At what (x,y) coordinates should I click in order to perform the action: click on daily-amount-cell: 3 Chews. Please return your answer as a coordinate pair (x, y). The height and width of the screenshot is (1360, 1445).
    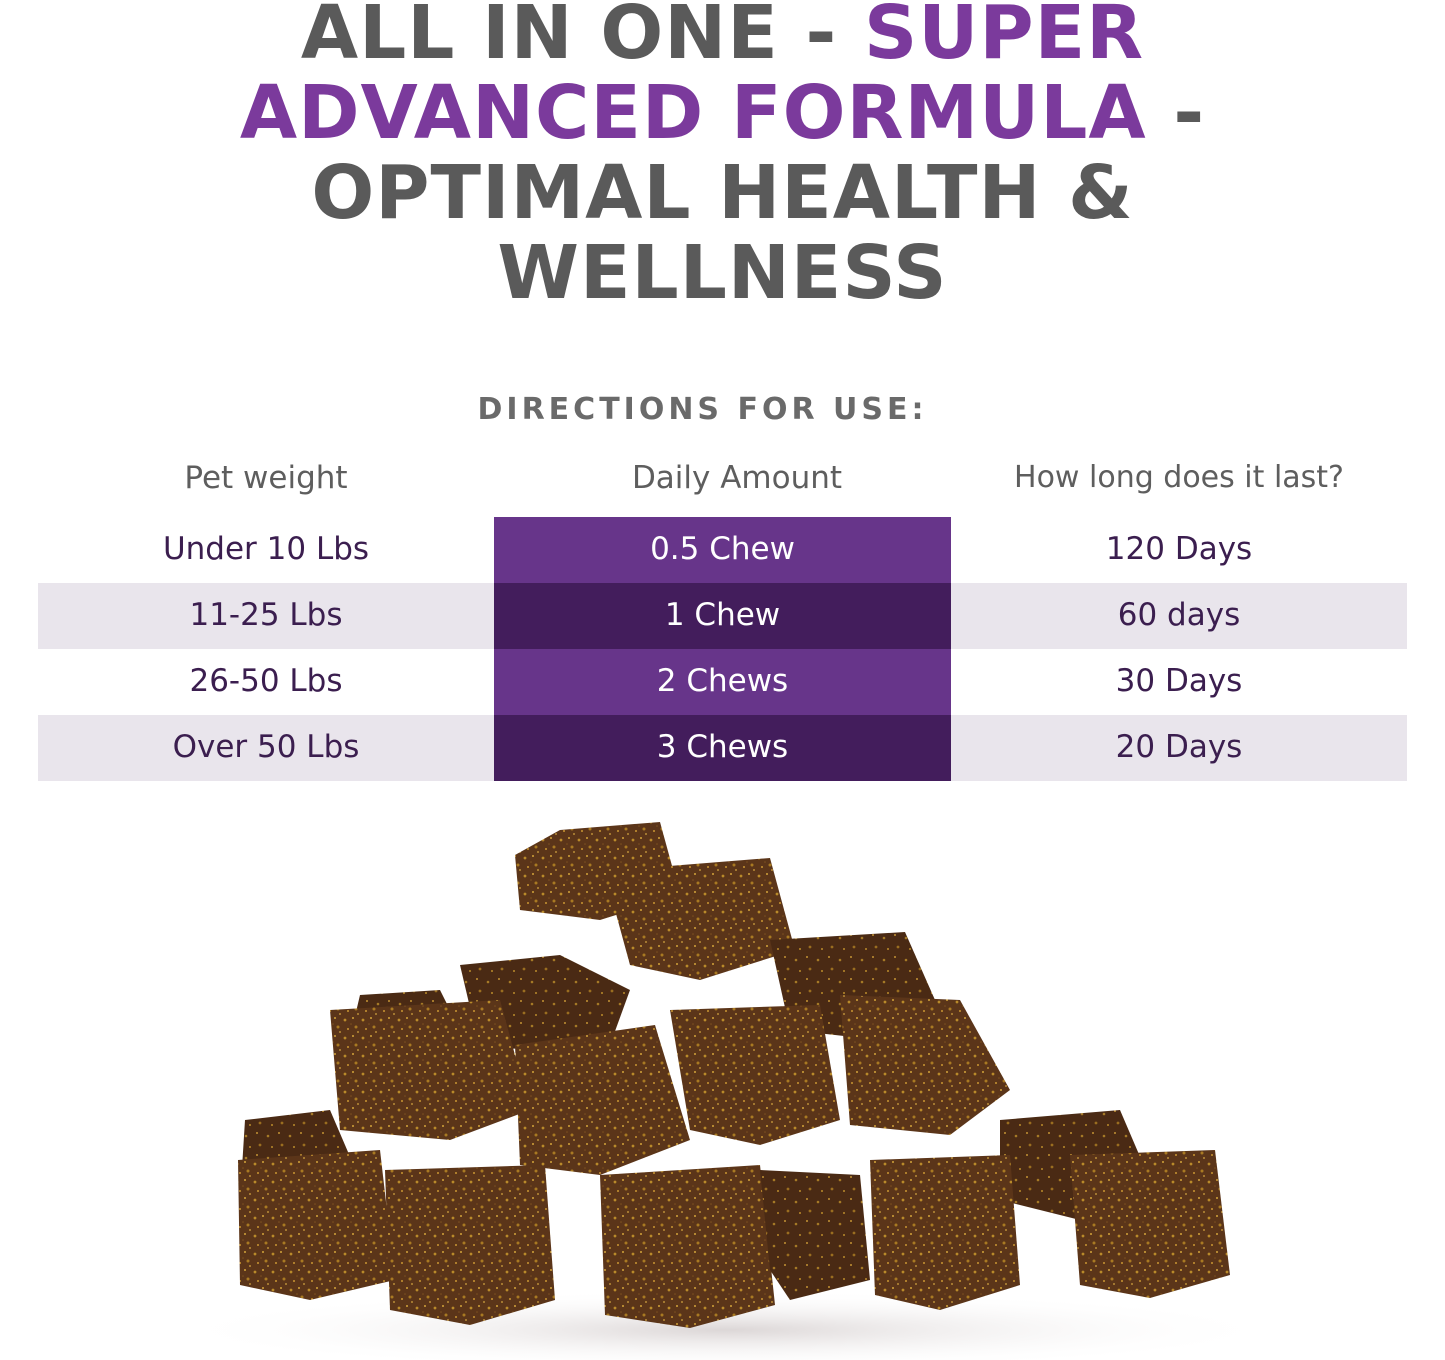
    Looking at the image, I should click on (722, 748).